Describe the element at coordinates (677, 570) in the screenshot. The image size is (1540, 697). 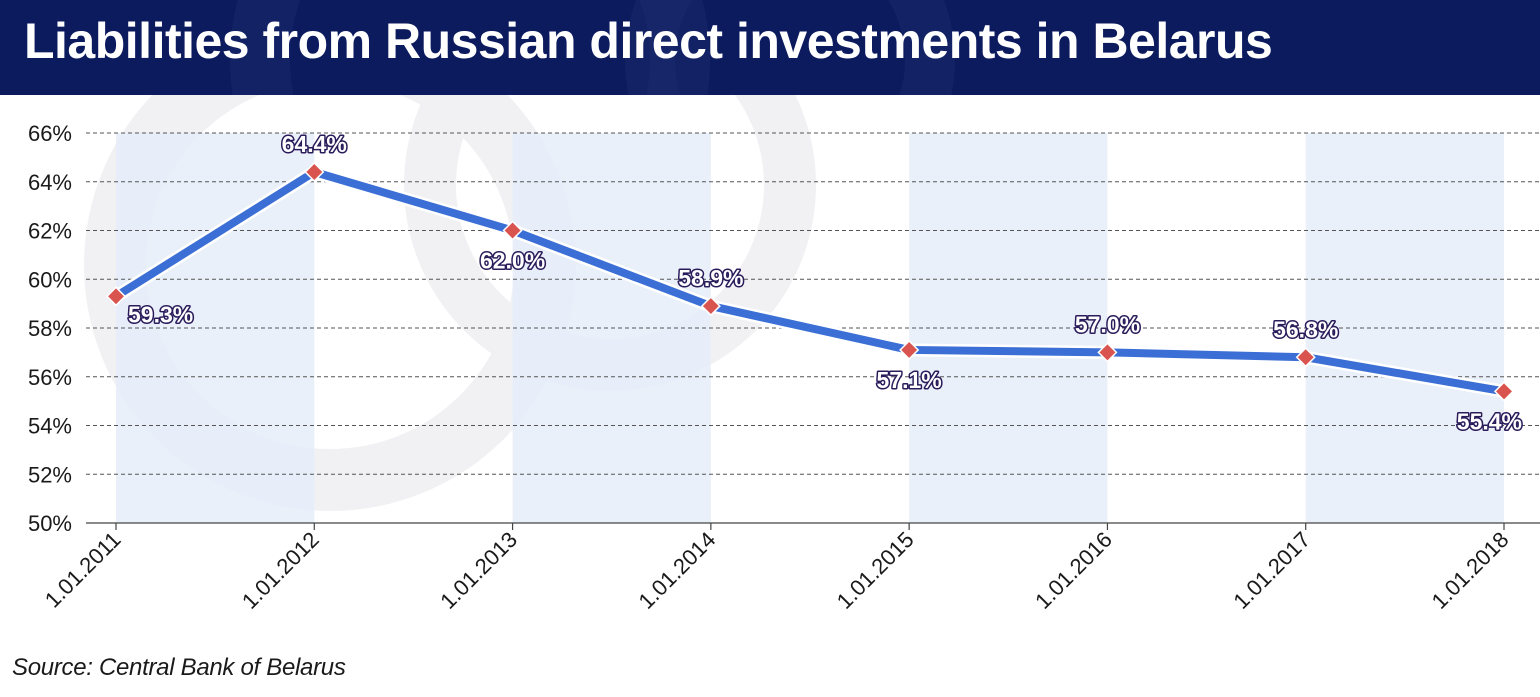
I see `x-tick-label: 1.01.2014` at that location.